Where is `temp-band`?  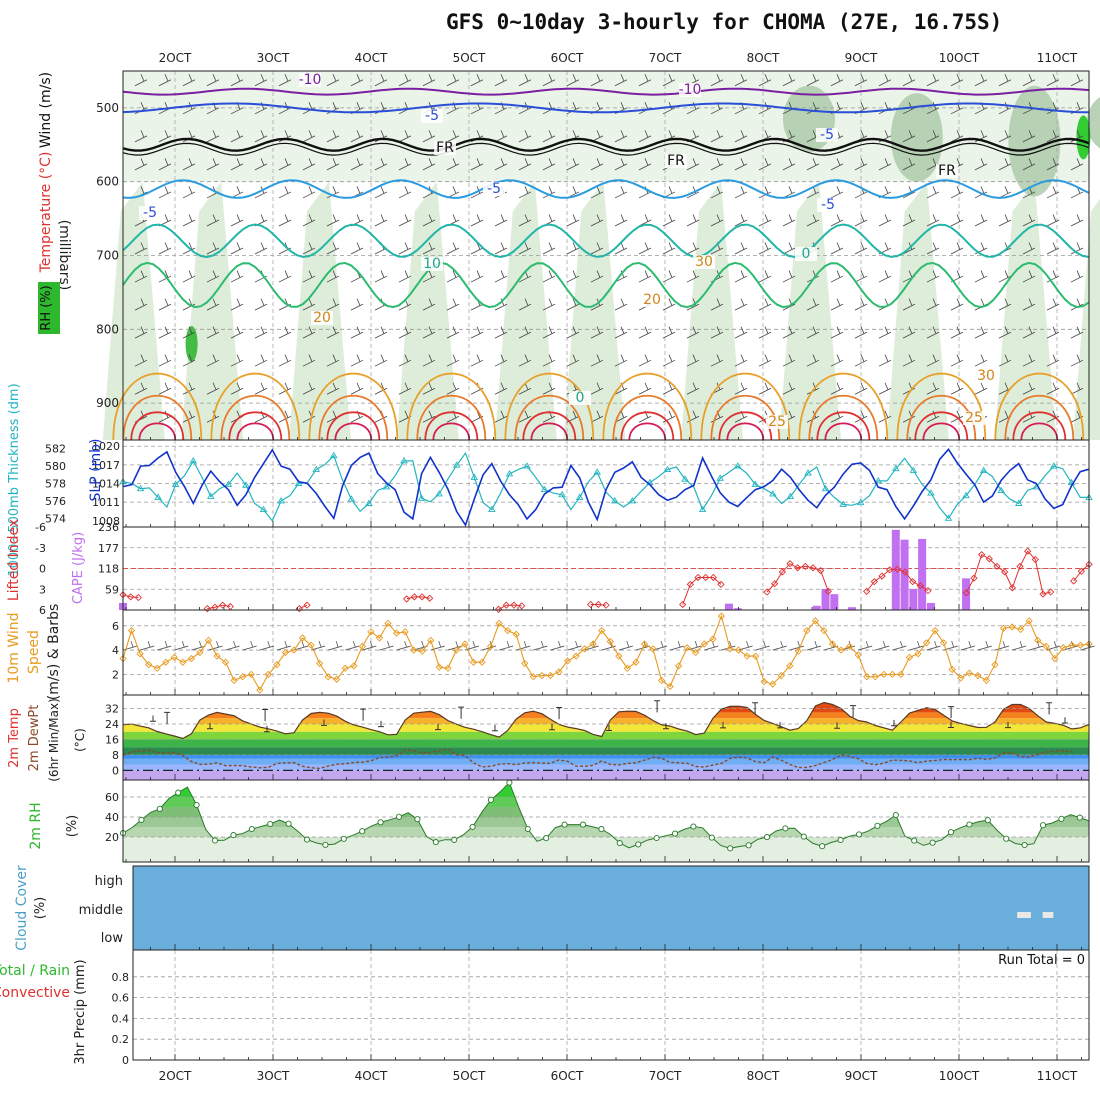 temp-band is located at coordinates (606, 761).